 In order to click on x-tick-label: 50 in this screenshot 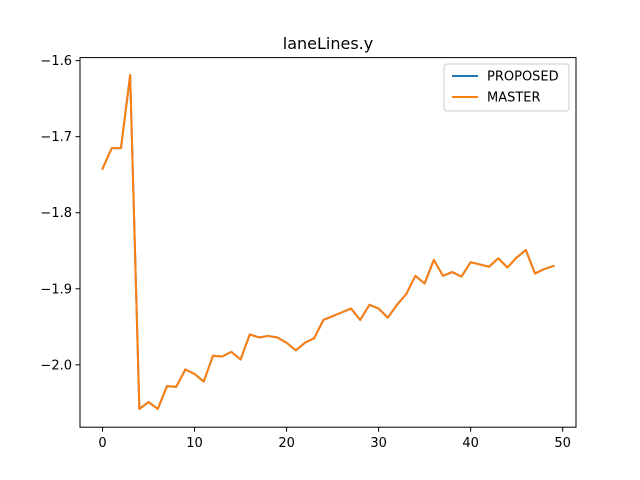, I will do `click(562, 443)`.